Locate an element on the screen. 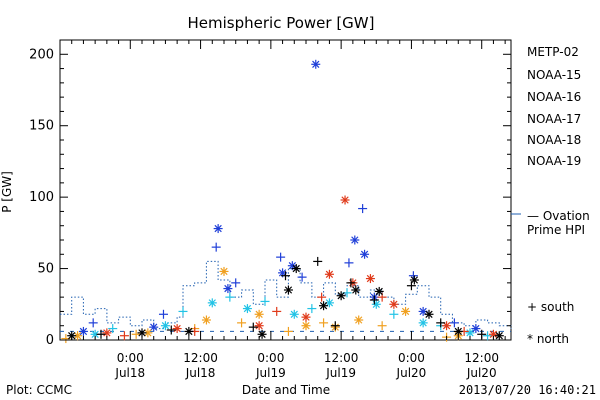 Image resolution: width=600 pixels, height=400 pixels. legend-north-marker: * north is located at coordinates (548, 339).